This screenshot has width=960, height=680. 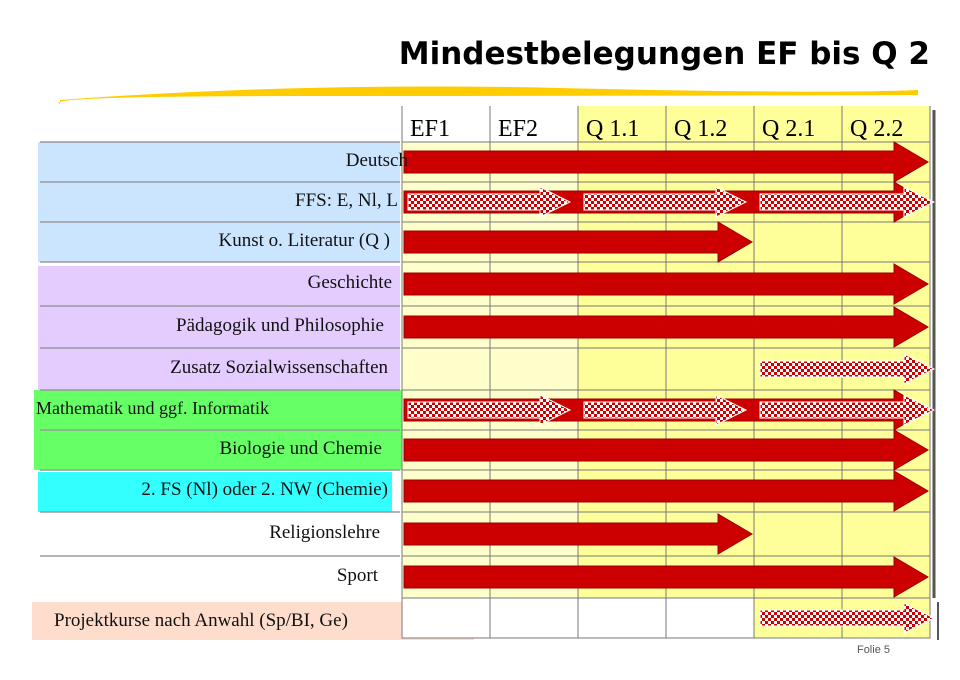 I want to click on column-header: Q 1.1, so click(x=613, y=129).